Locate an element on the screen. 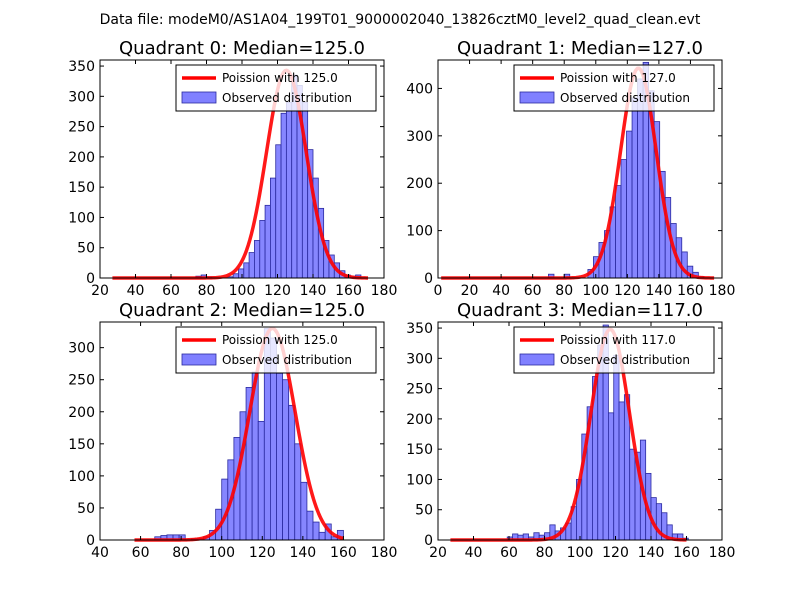 Image resolution: width=800 pixels, height=600 pixels. legend-label-poisson: Poission with 117.0 is located at coordinates (618, 340).